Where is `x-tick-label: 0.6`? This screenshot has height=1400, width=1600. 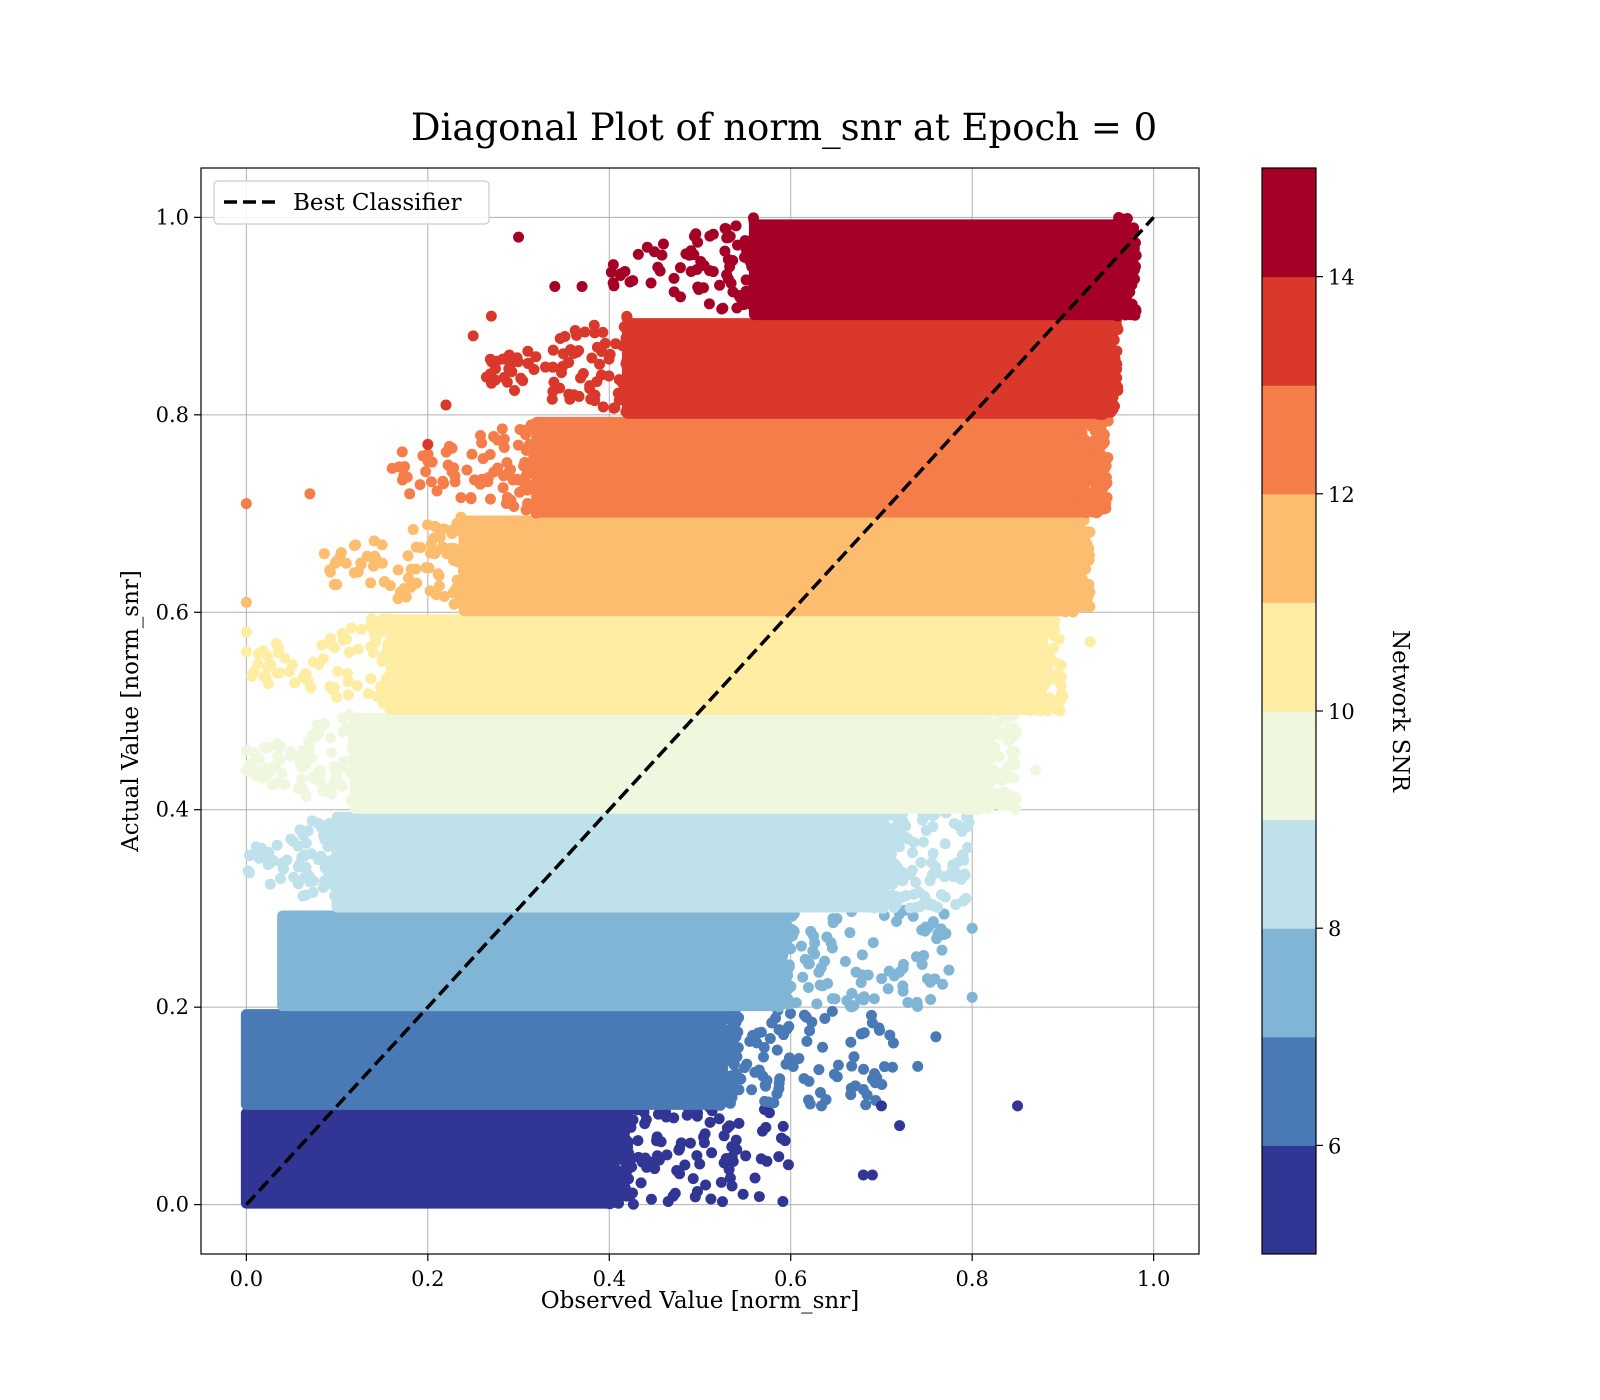 x-tick-label: 0.6 is located at coordinates (790, 1279).